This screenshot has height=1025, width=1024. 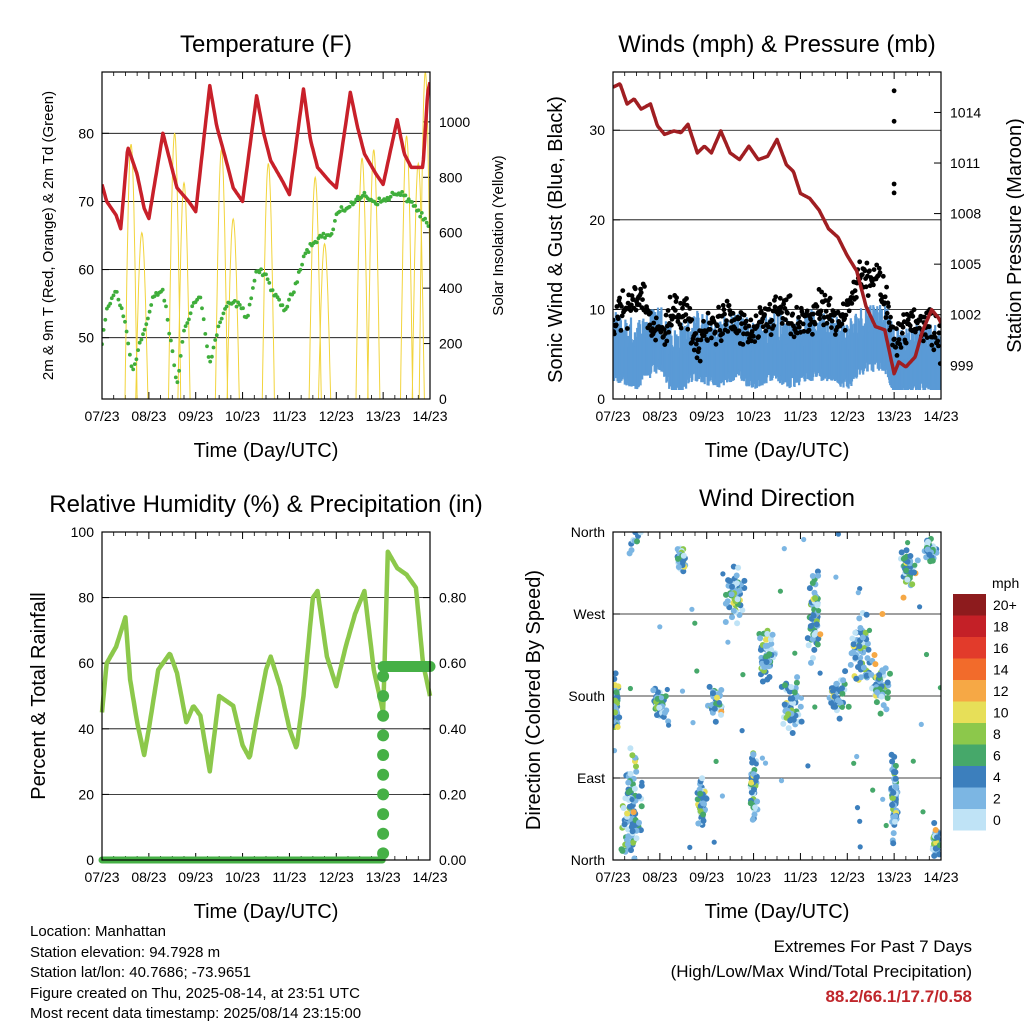 I want to click on y-tick-label: 80, so click(x=86, y=133).